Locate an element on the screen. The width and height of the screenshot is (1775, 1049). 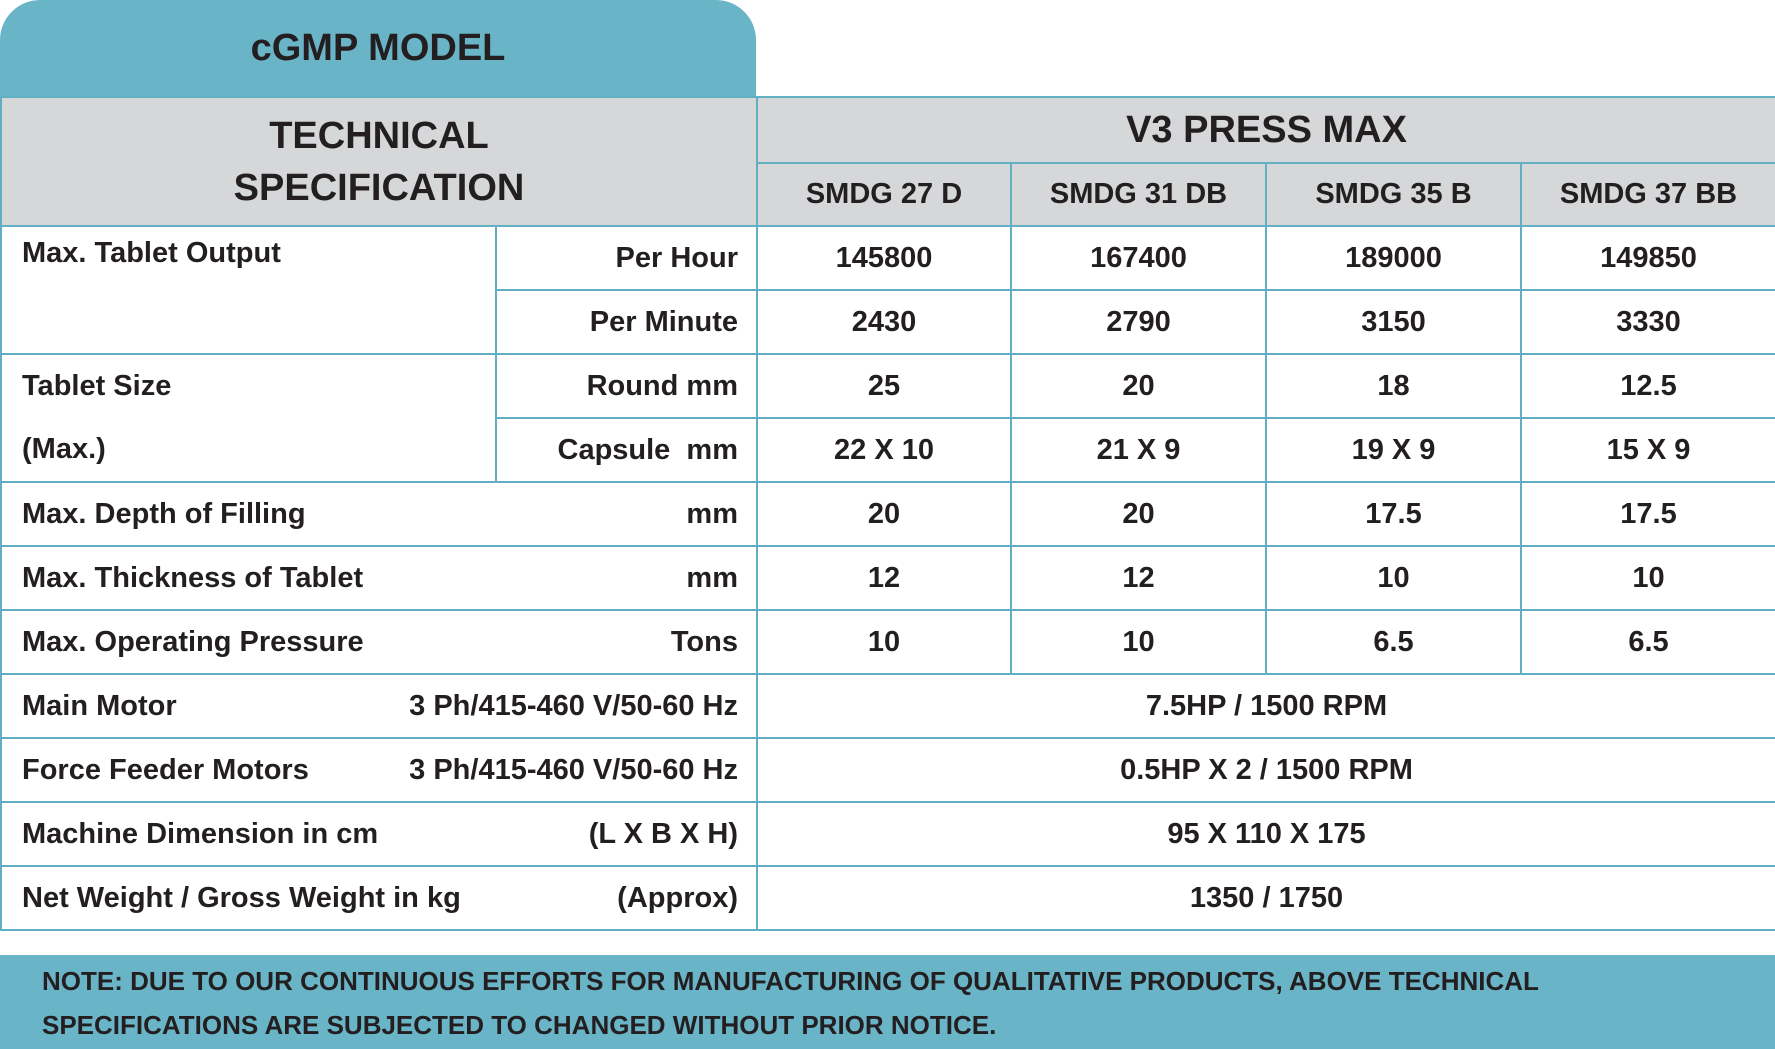
spec-row: Tablet Size Round mm 25 20 18 12.5 is located at coordinates (887, 386).